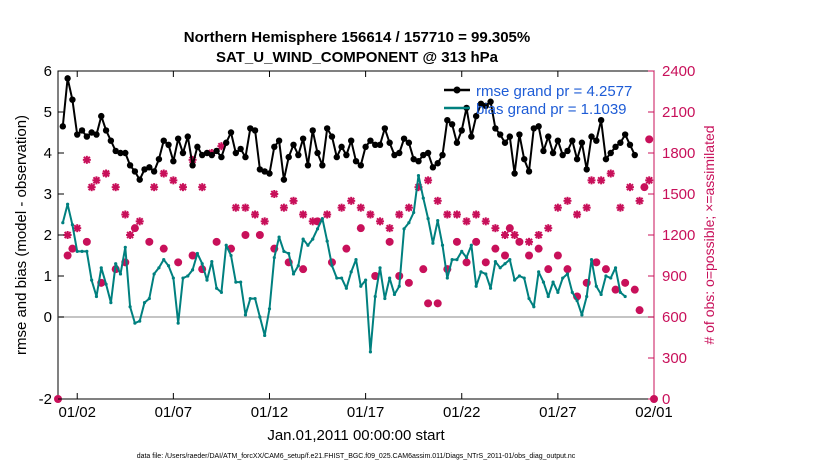 This screenshot has width=830, height=470. Describe the element at coordinates (674, 358) in the screenshot. I see `y-right-tick-label: 300` at that location.